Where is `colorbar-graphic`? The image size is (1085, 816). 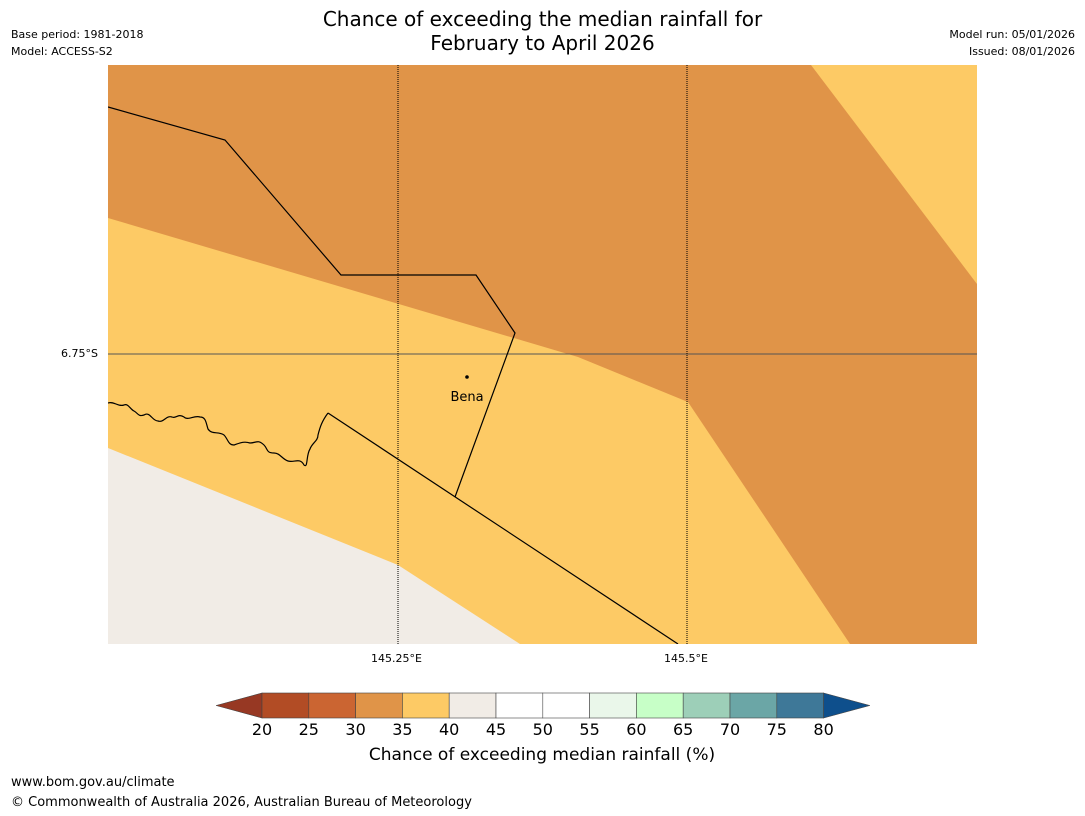 colorbar-graphic is located at coordinates (542, 705).